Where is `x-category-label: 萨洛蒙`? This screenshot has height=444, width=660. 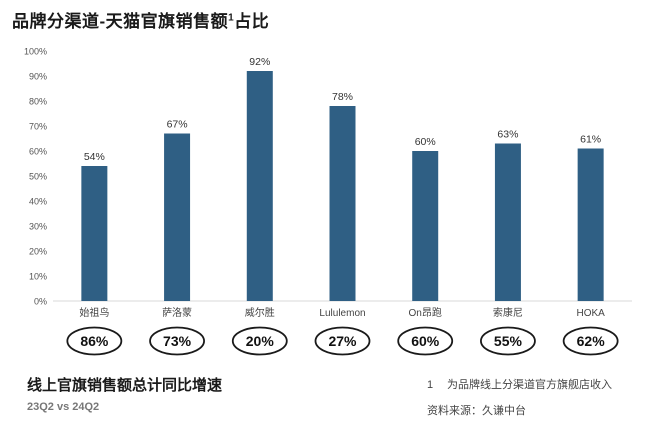
x-category-label: 萨洛蒙 is located at coordinates (177, 312).